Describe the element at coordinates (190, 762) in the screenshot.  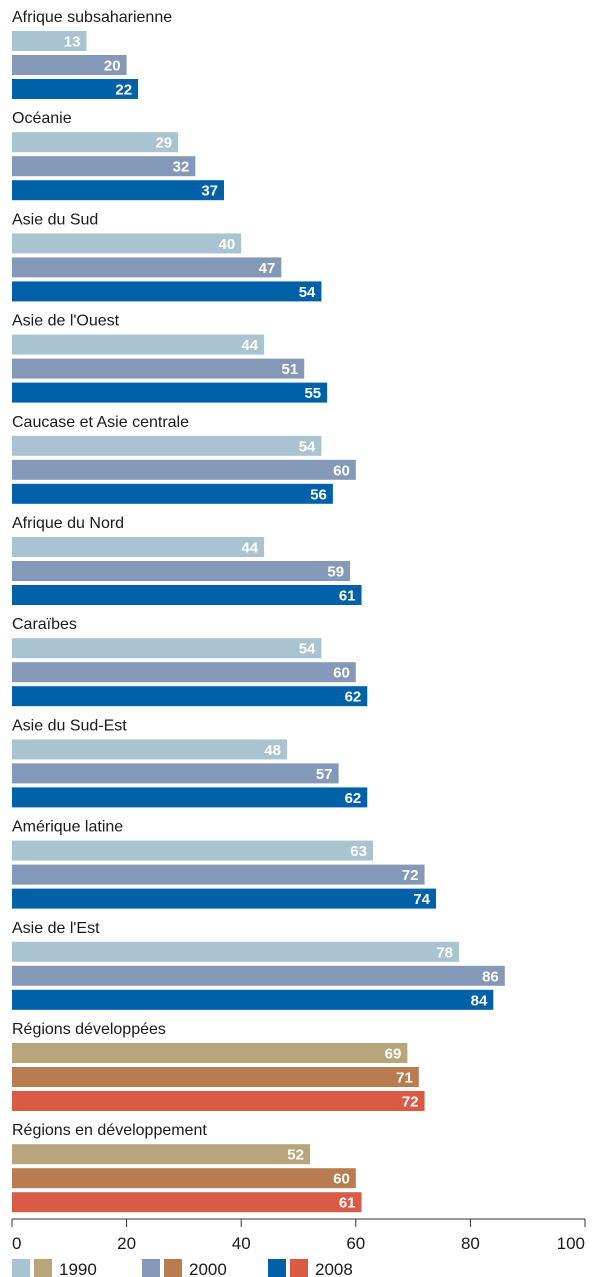
I see `bar-group: Asie du Sud-Est 48 57 62` at that location.